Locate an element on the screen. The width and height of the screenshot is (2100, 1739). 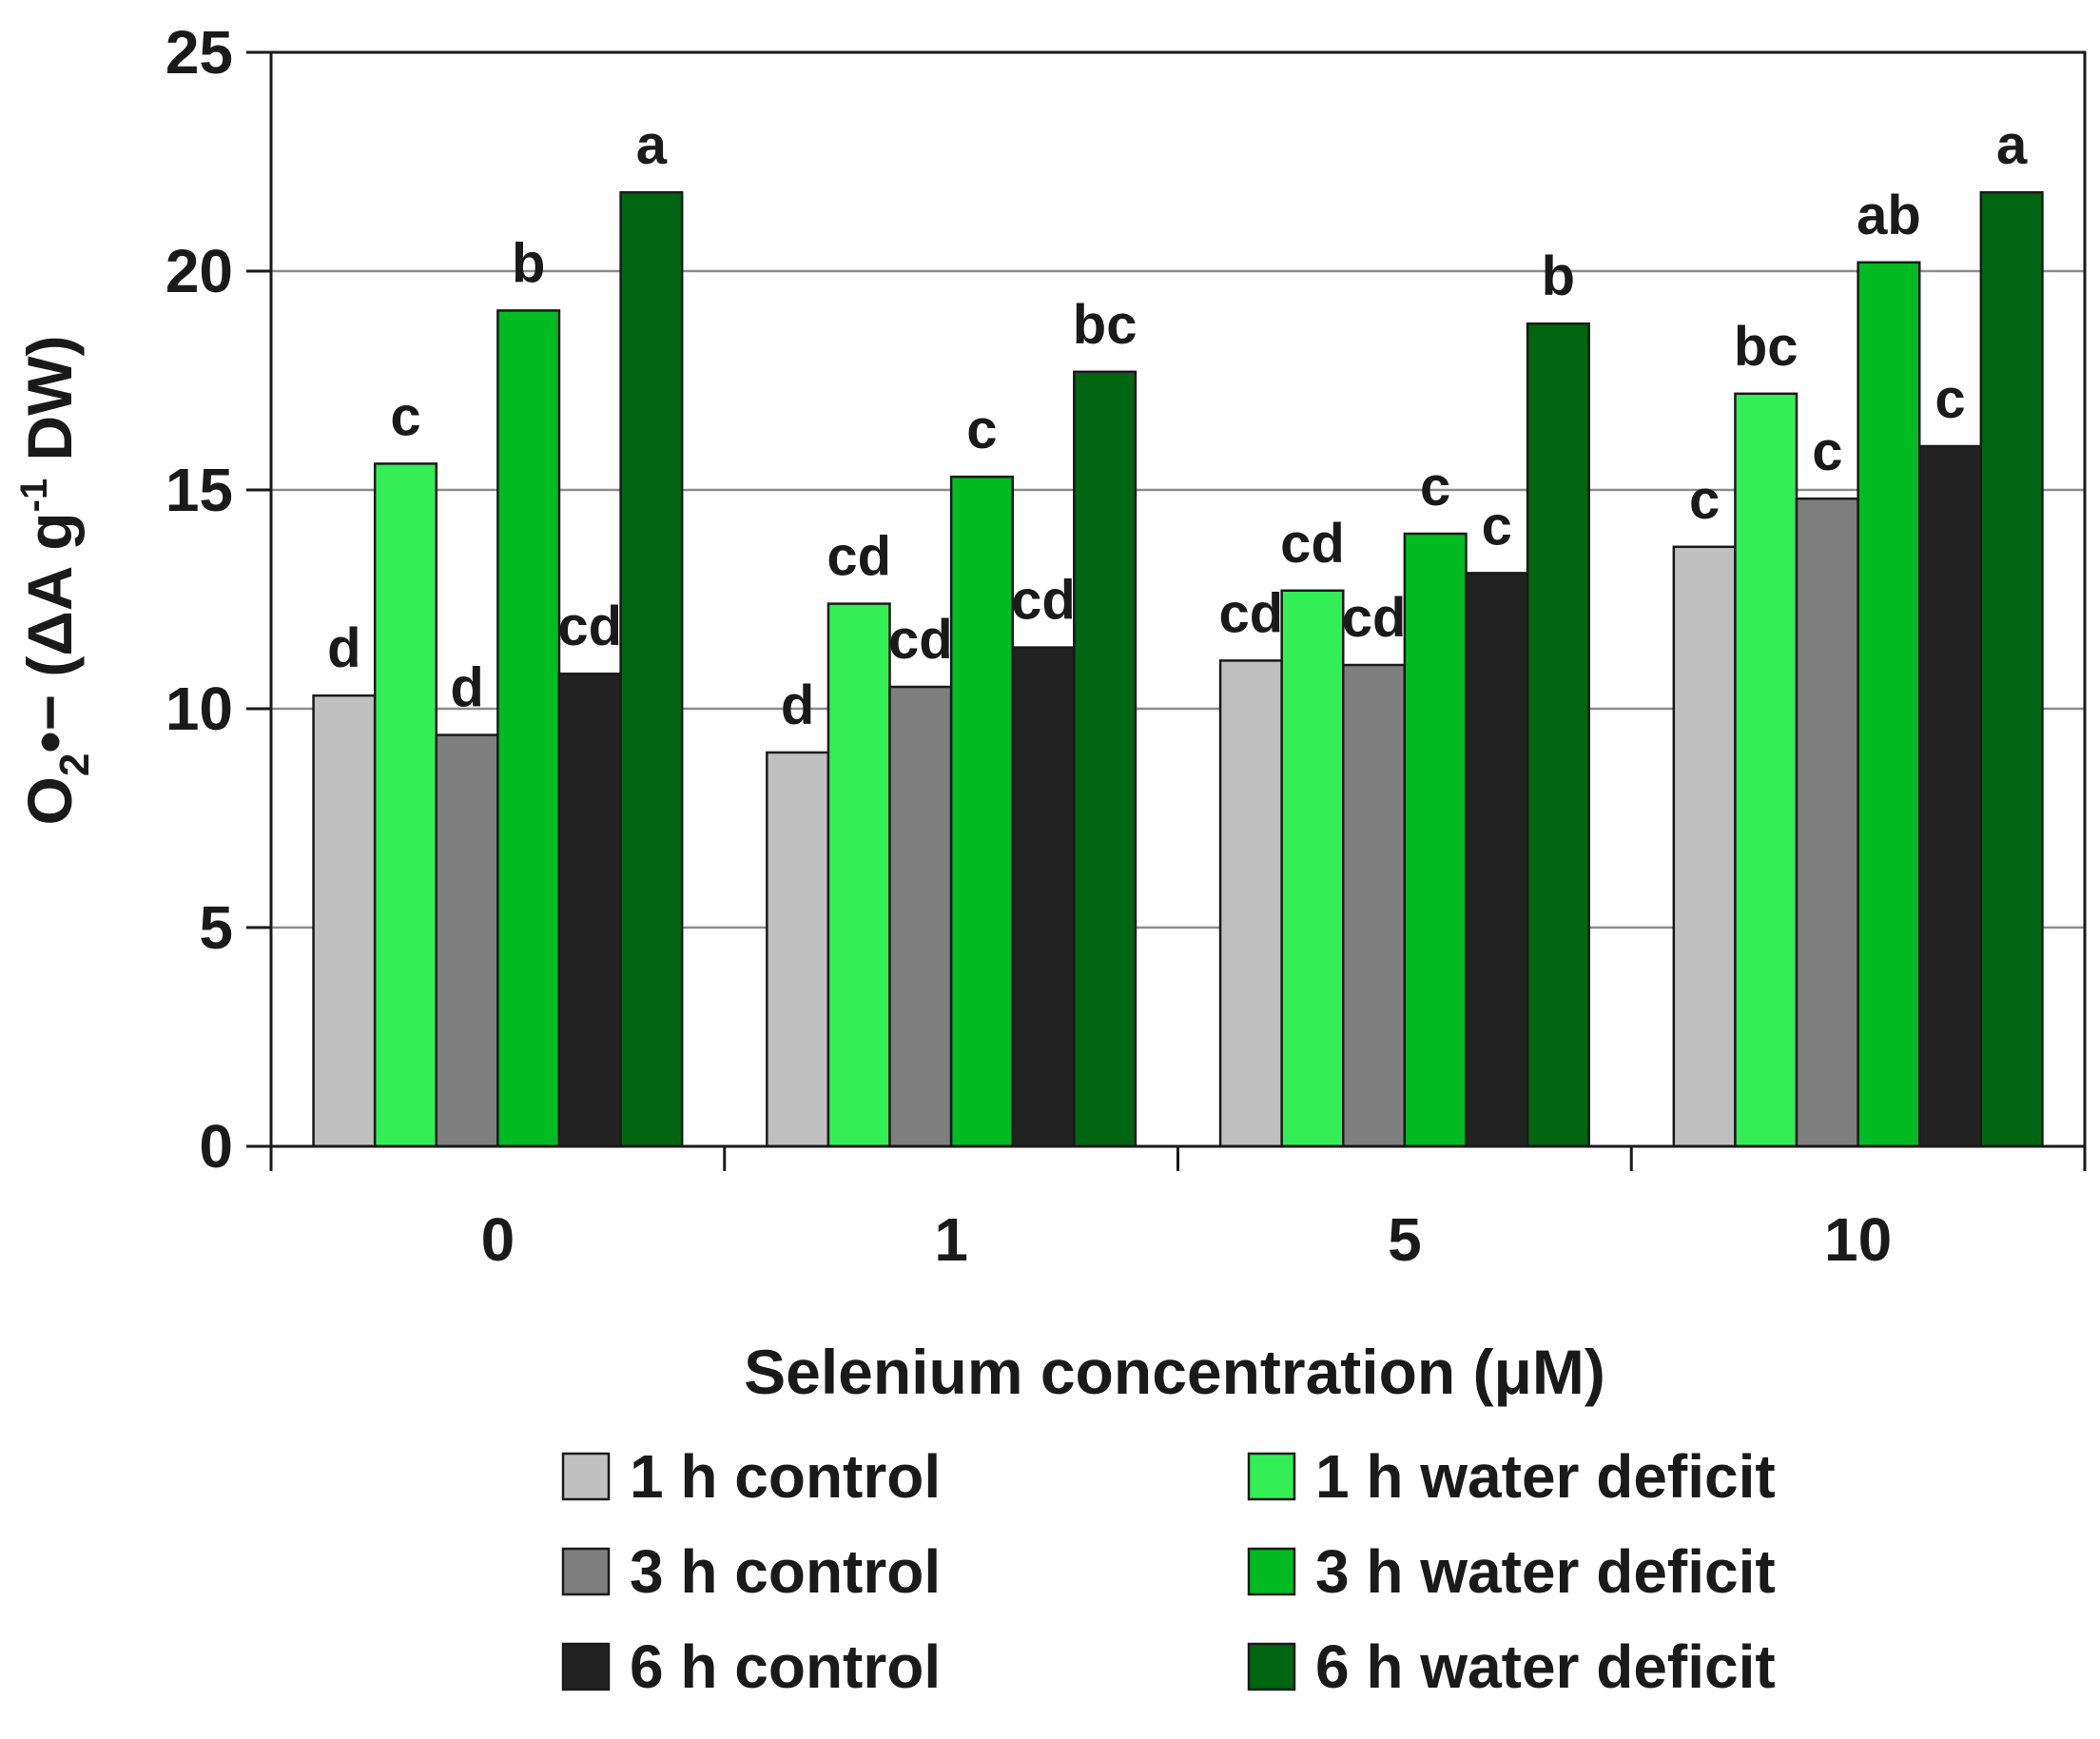
y-axis-title-unit-close: DW) is located at coordinates (49, 407).